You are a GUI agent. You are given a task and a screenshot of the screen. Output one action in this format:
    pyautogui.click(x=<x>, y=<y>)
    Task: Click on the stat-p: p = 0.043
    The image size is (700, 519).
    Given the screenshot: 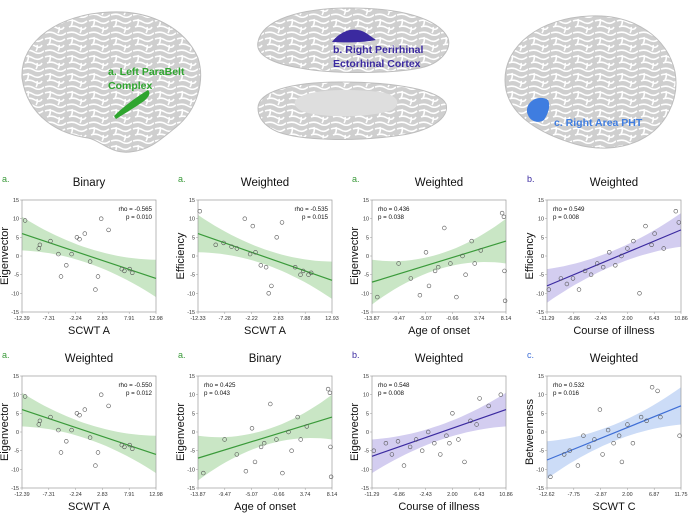 What is the action you would take?
    pyautogui.click(x=217, y=393)
    